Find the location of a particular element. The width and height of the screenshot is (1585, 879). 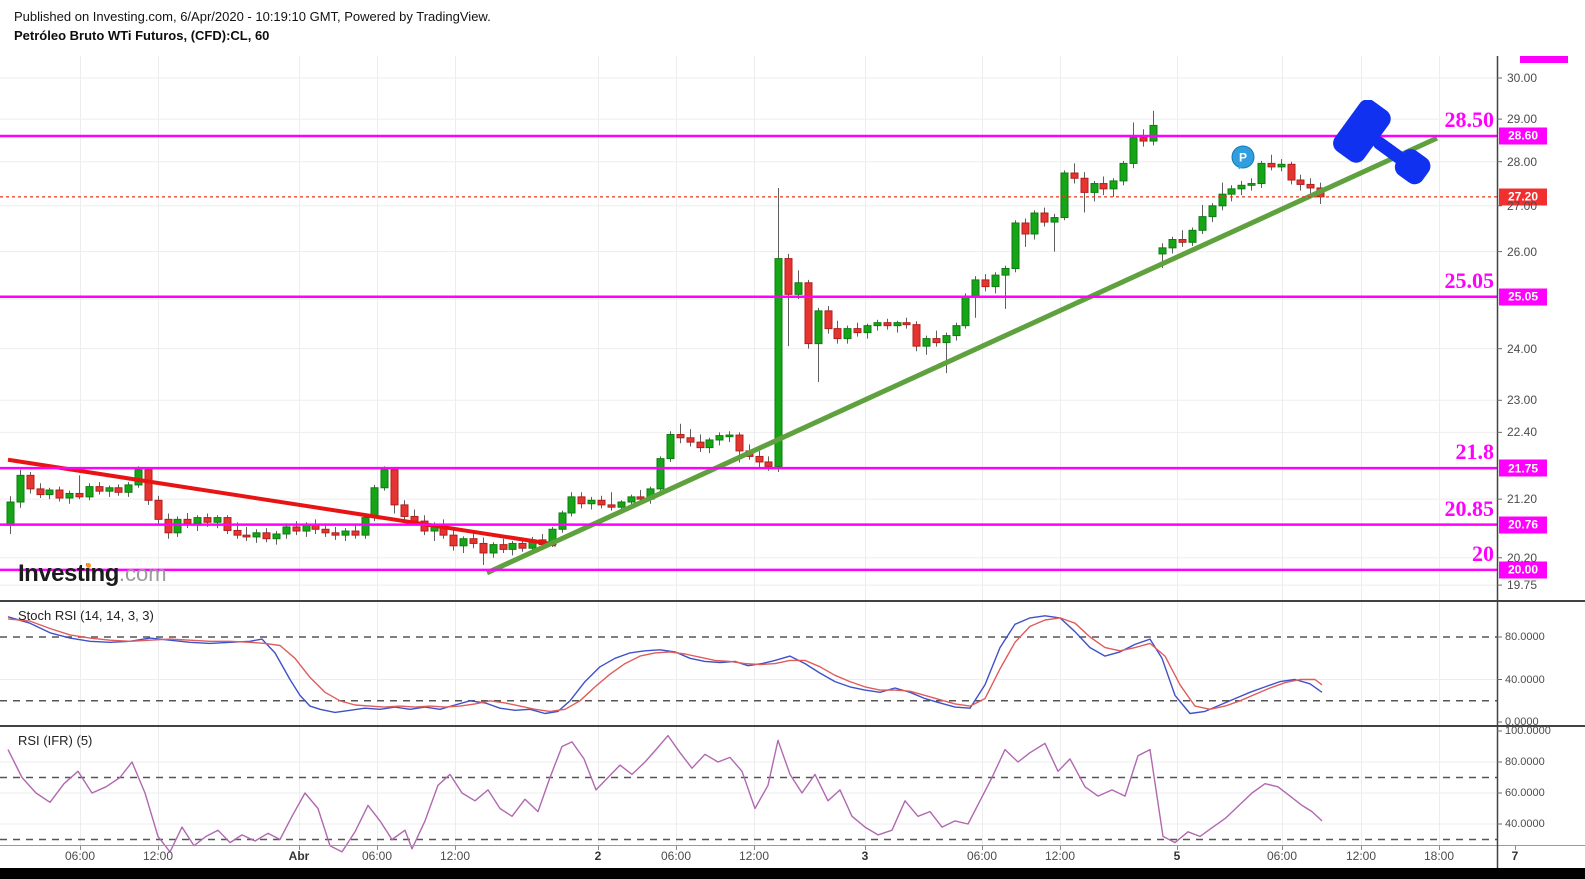

price-tick-label: 20.20 is located at coordinates (1522, 557).